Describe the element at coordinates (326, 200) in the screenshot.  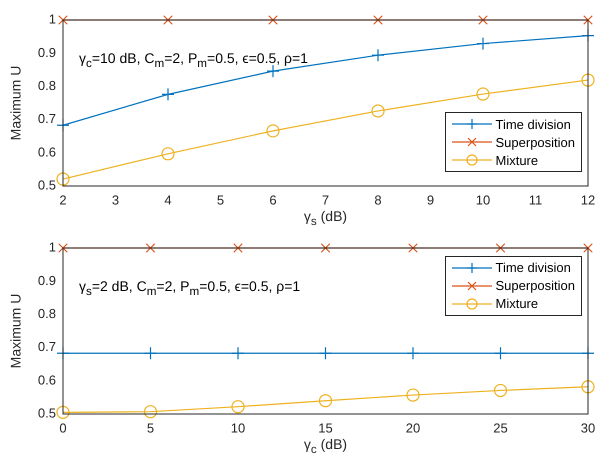
I see `x-tick-label: 7` at that location.